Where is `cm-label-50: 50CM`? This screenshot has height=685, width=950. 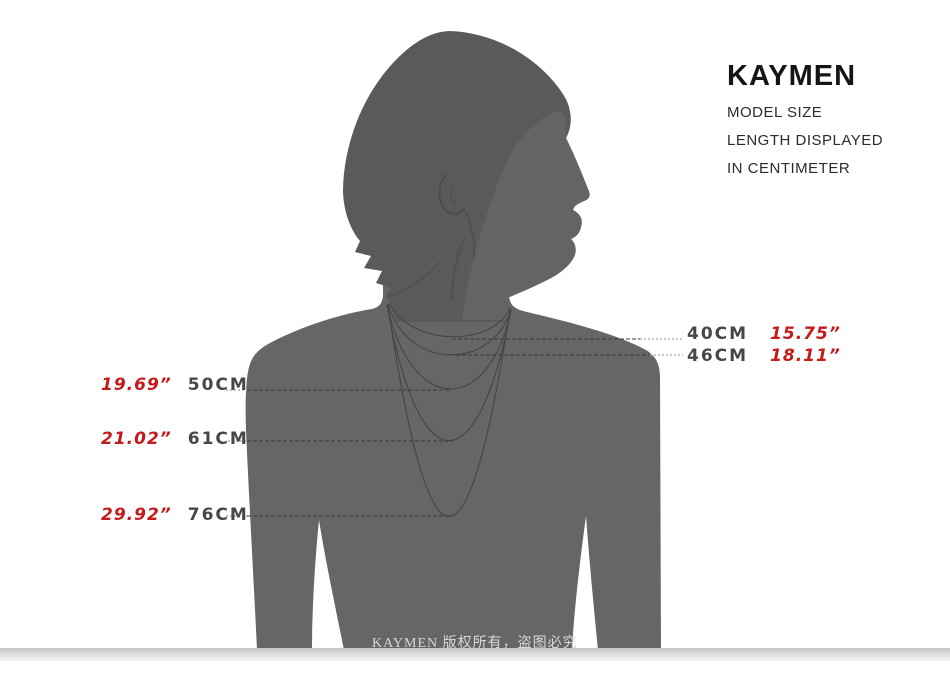 cm-label-50: 50CM is located at coordinates (218, 385).